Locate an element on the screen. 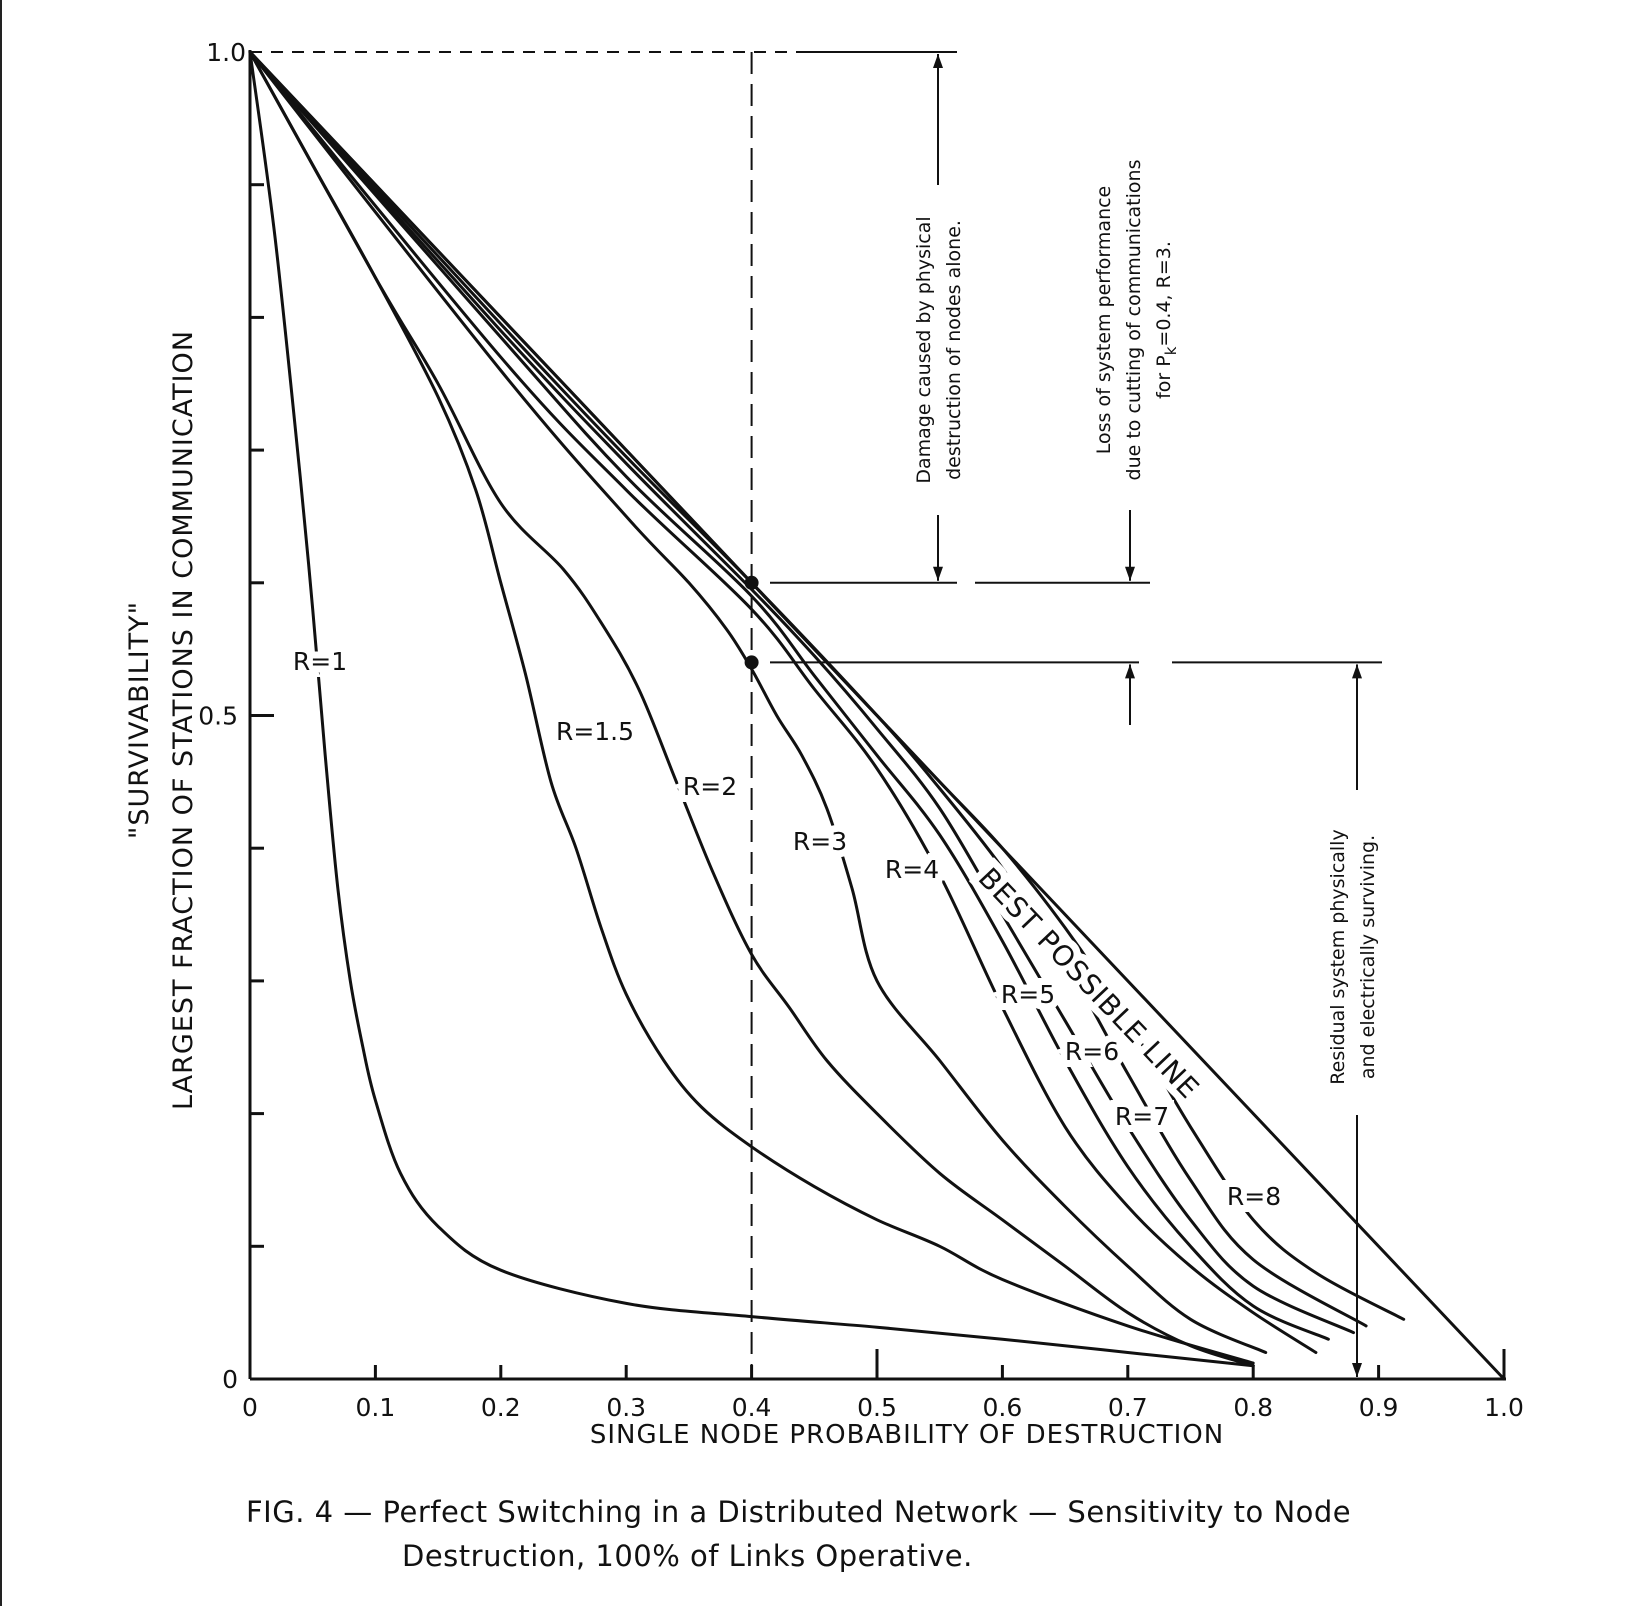 This screenshot has width=1632, height=1606. y-tick-label: 0 is located at coordinates (230, 1379).